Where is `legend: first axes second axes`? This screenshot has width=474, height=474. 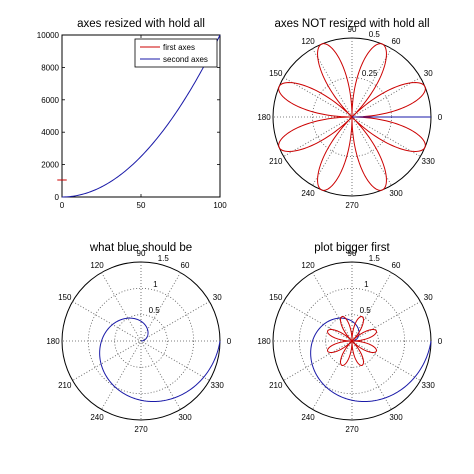
legend: first axes second axes is located at coordinates (176, 53).